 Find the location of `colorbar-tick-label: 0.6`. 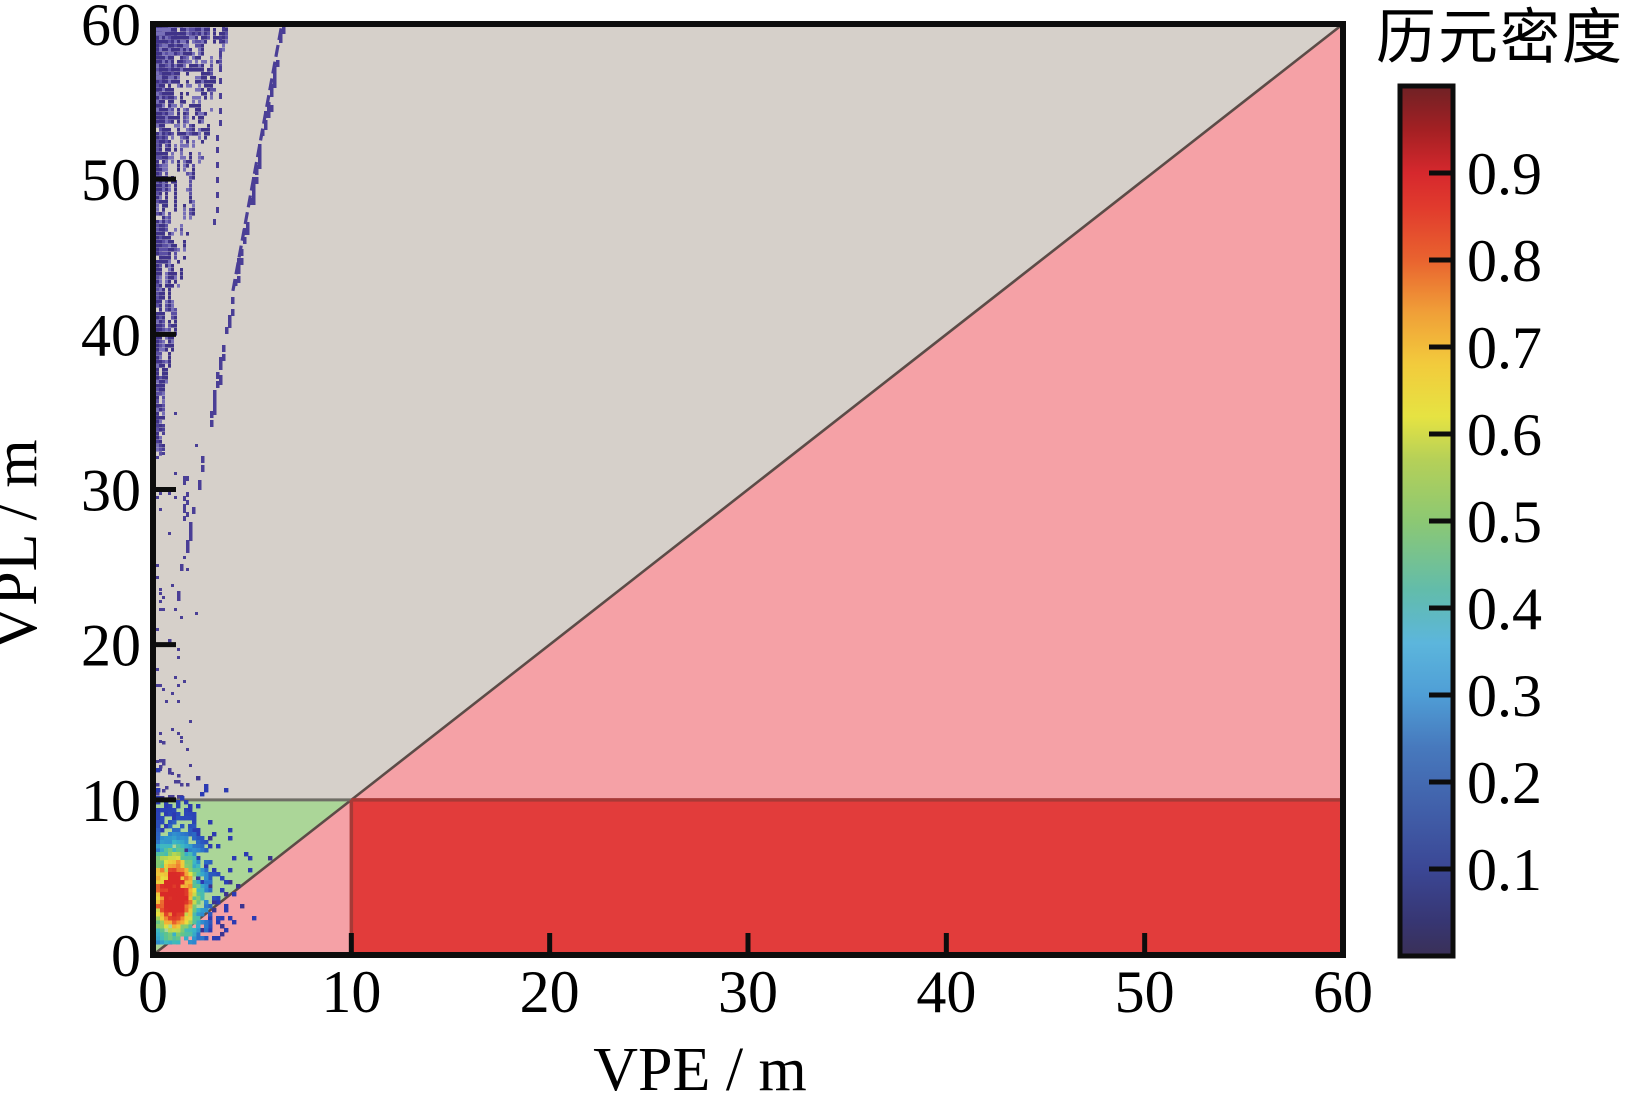

colorbar-tick-label: 0.6 is located at coordinates (1504, 435).